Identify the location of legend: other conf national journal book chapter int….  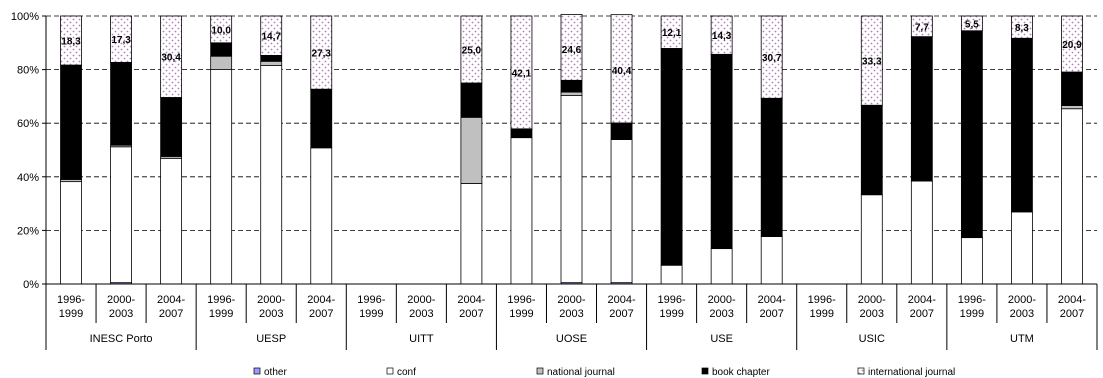
(604, 372).